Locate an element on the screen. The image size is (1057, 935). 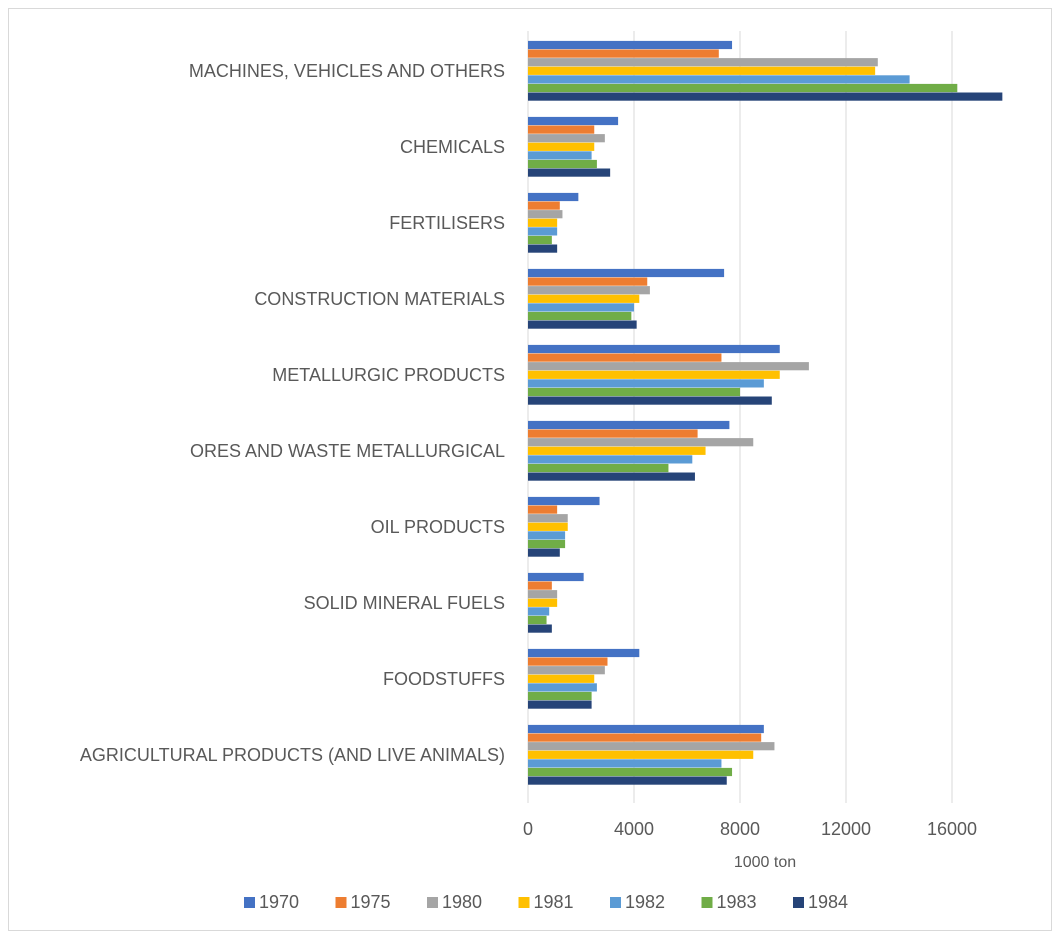
bar-1970-fertilisers is located at coordinates (553, 197).